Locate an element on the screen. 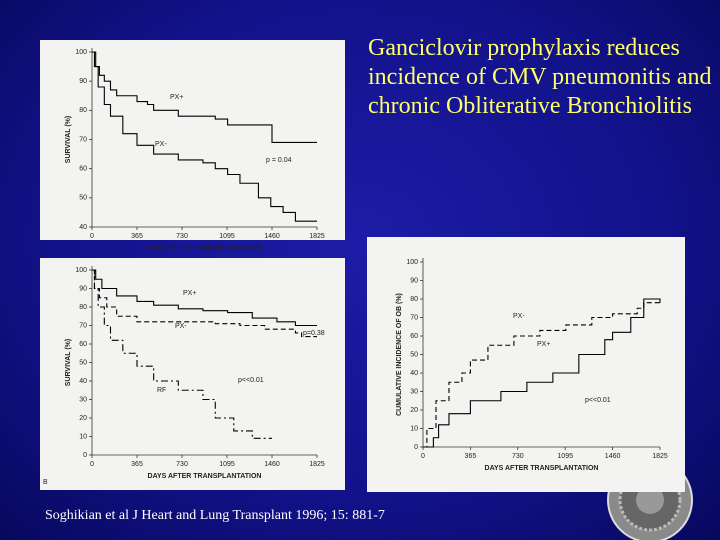  panel-label: B is located at coordinates (45, 482).